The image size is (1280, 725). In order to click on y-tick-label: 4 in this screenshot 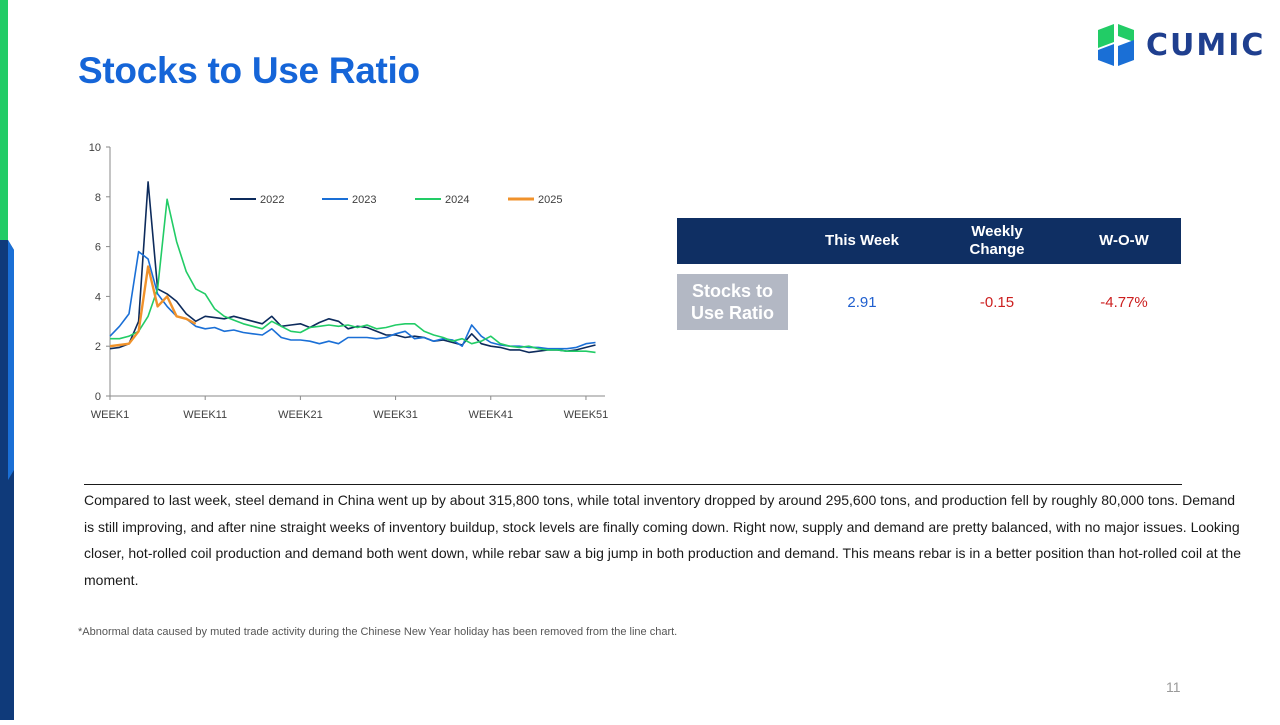, I will do `click(98, 297)`.